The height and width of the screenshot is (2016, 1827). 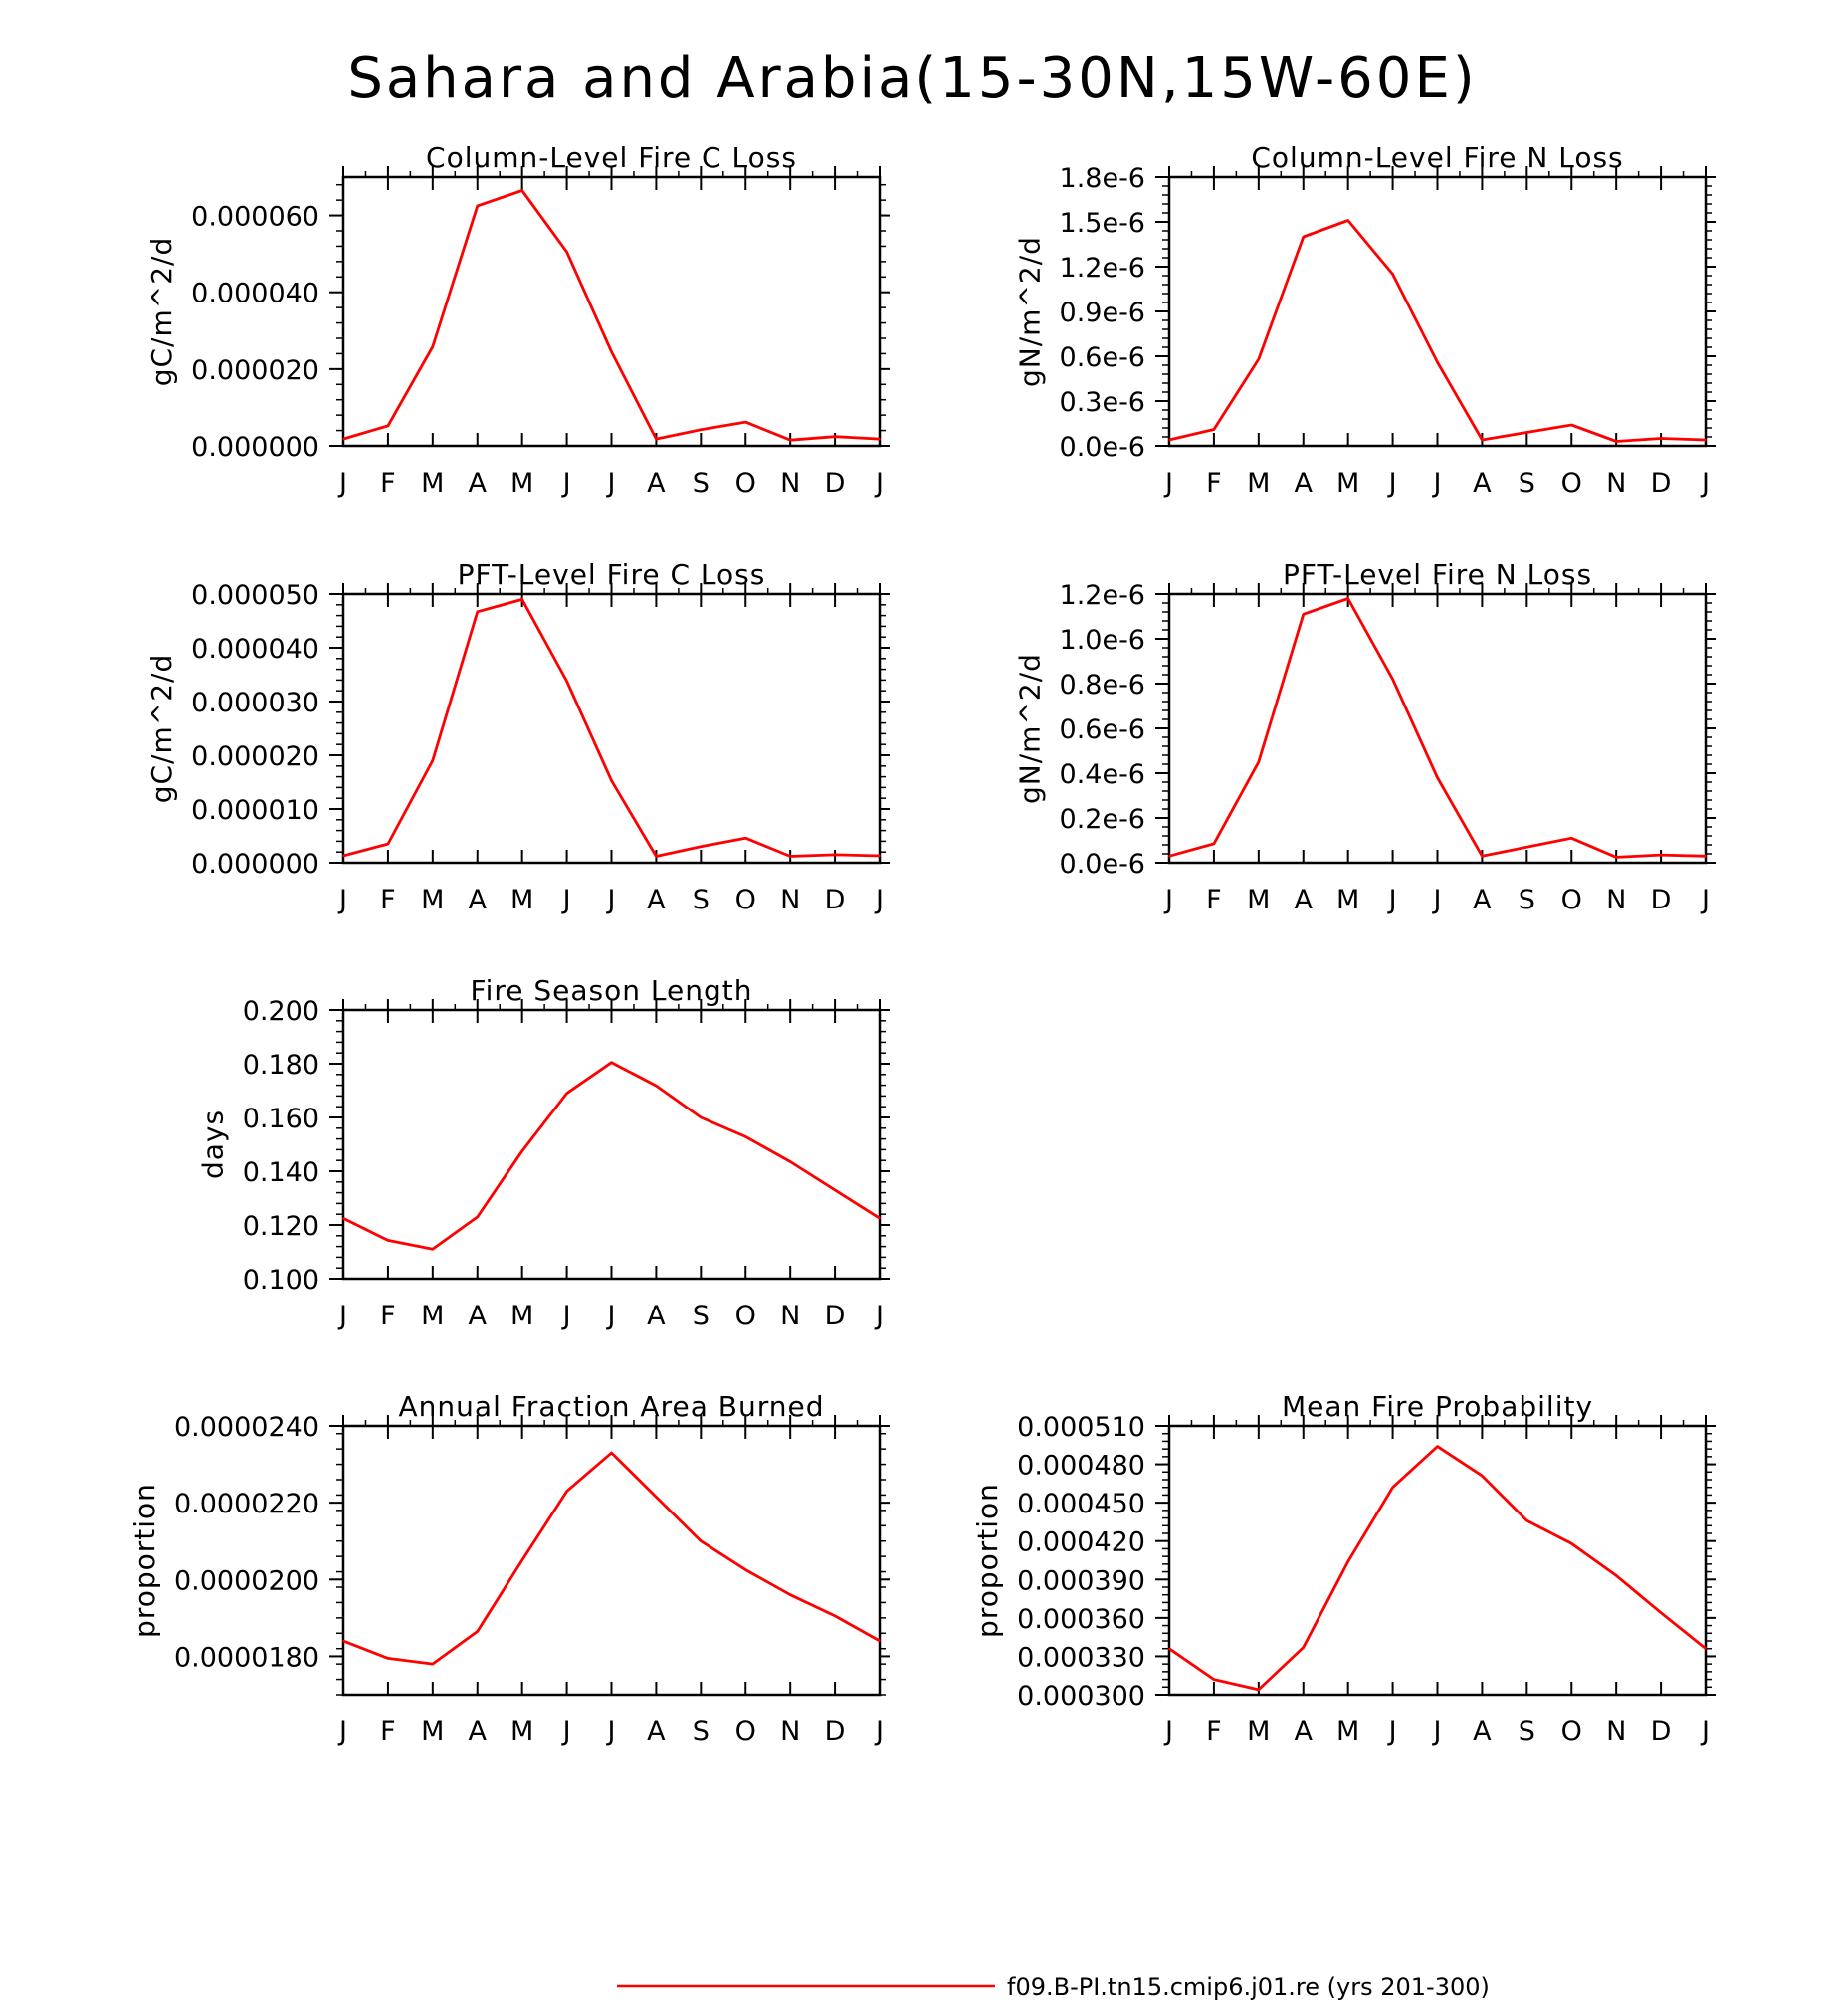 What do you see at coordinates (255, 756) in the screenshot?
I see `y-tick-label: 0.000020` at bounding box center [255, 756].